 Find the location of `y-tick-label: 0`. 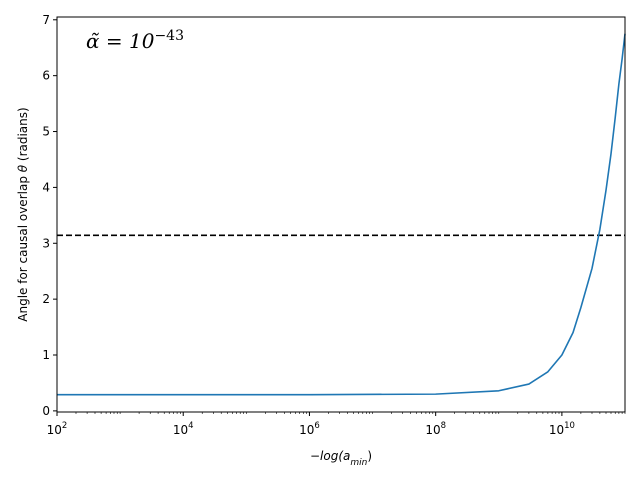

y-tick-label: 0 is located at coordinates (46, 411).